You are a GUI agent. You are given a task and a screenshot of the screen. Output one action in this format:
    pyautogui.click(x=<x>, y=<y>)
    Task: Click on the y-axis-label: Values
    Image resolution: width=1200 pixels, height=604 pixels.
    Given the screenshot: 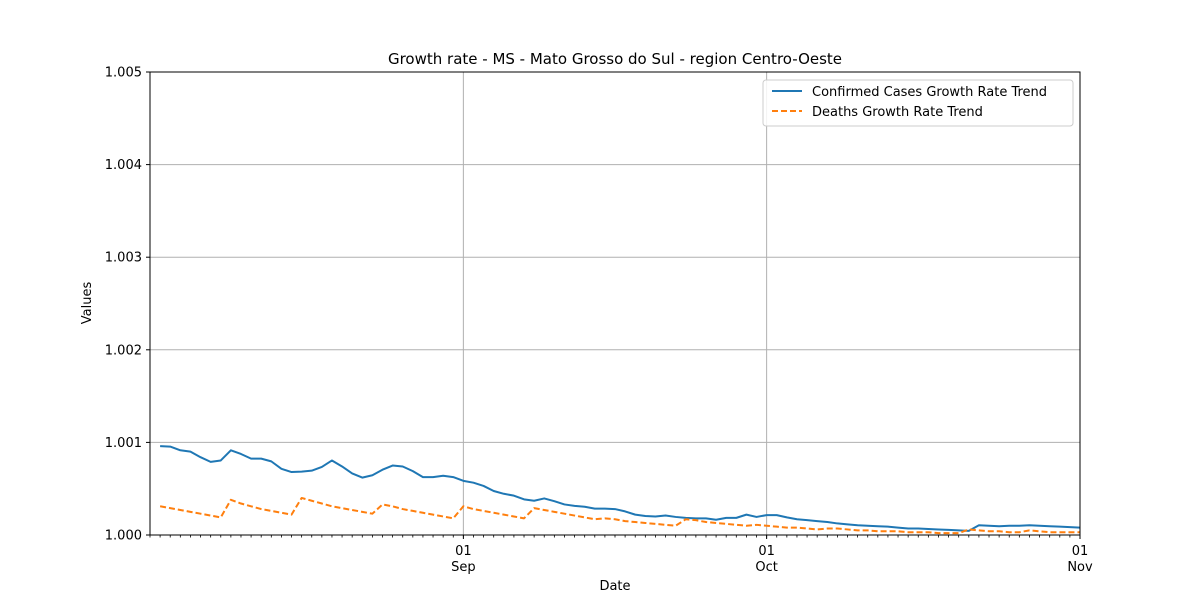 What is the action you would take?
    pyautogui.click(x=87, y=303)
    